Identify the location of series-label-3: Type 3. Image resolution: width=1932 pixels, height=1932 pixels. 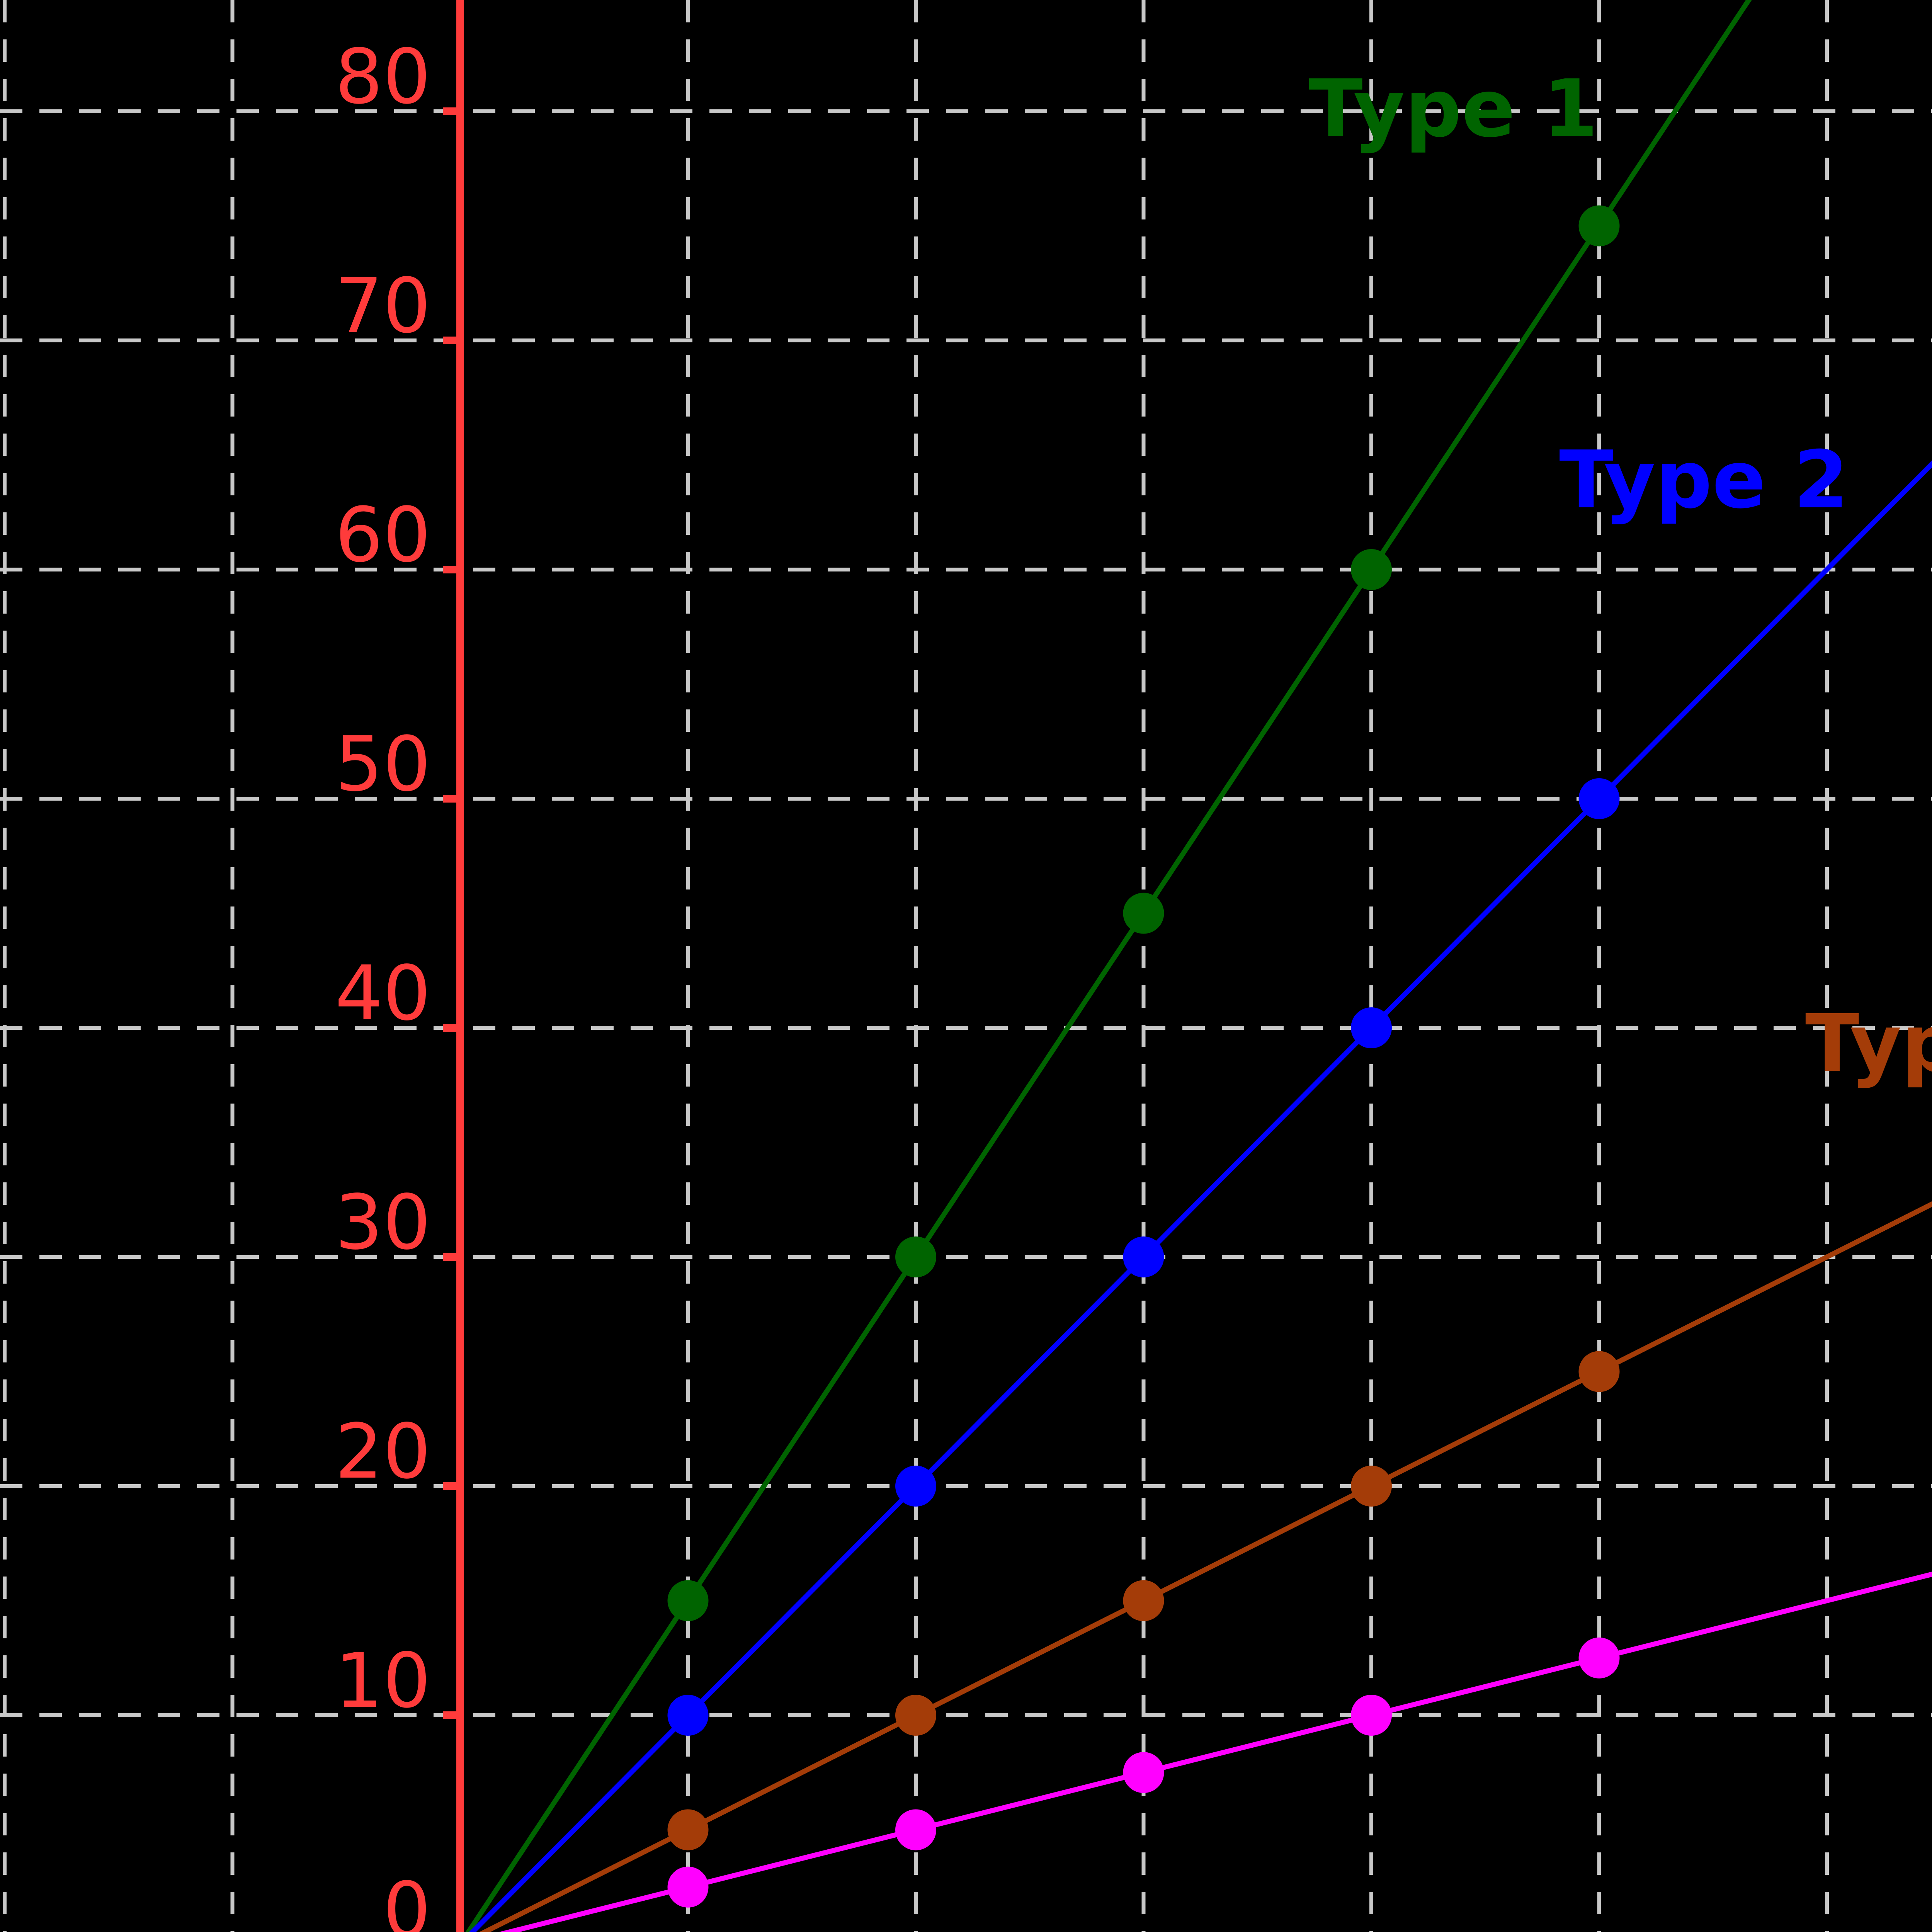
(1869, 1044).